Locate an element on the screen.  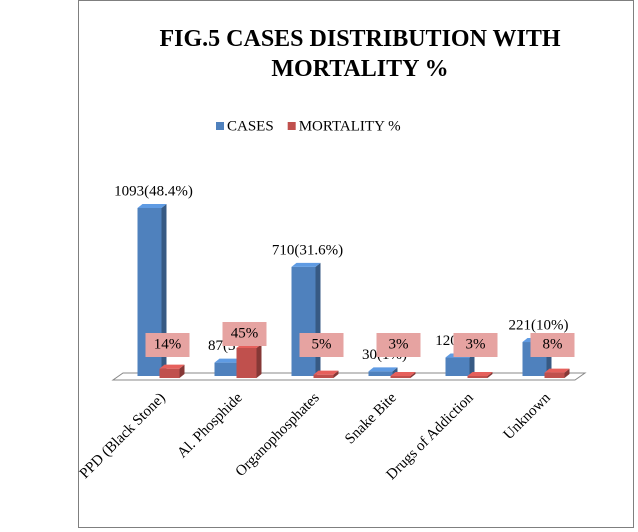
data-label: 221(10%) is located at coordinates (539, 325).